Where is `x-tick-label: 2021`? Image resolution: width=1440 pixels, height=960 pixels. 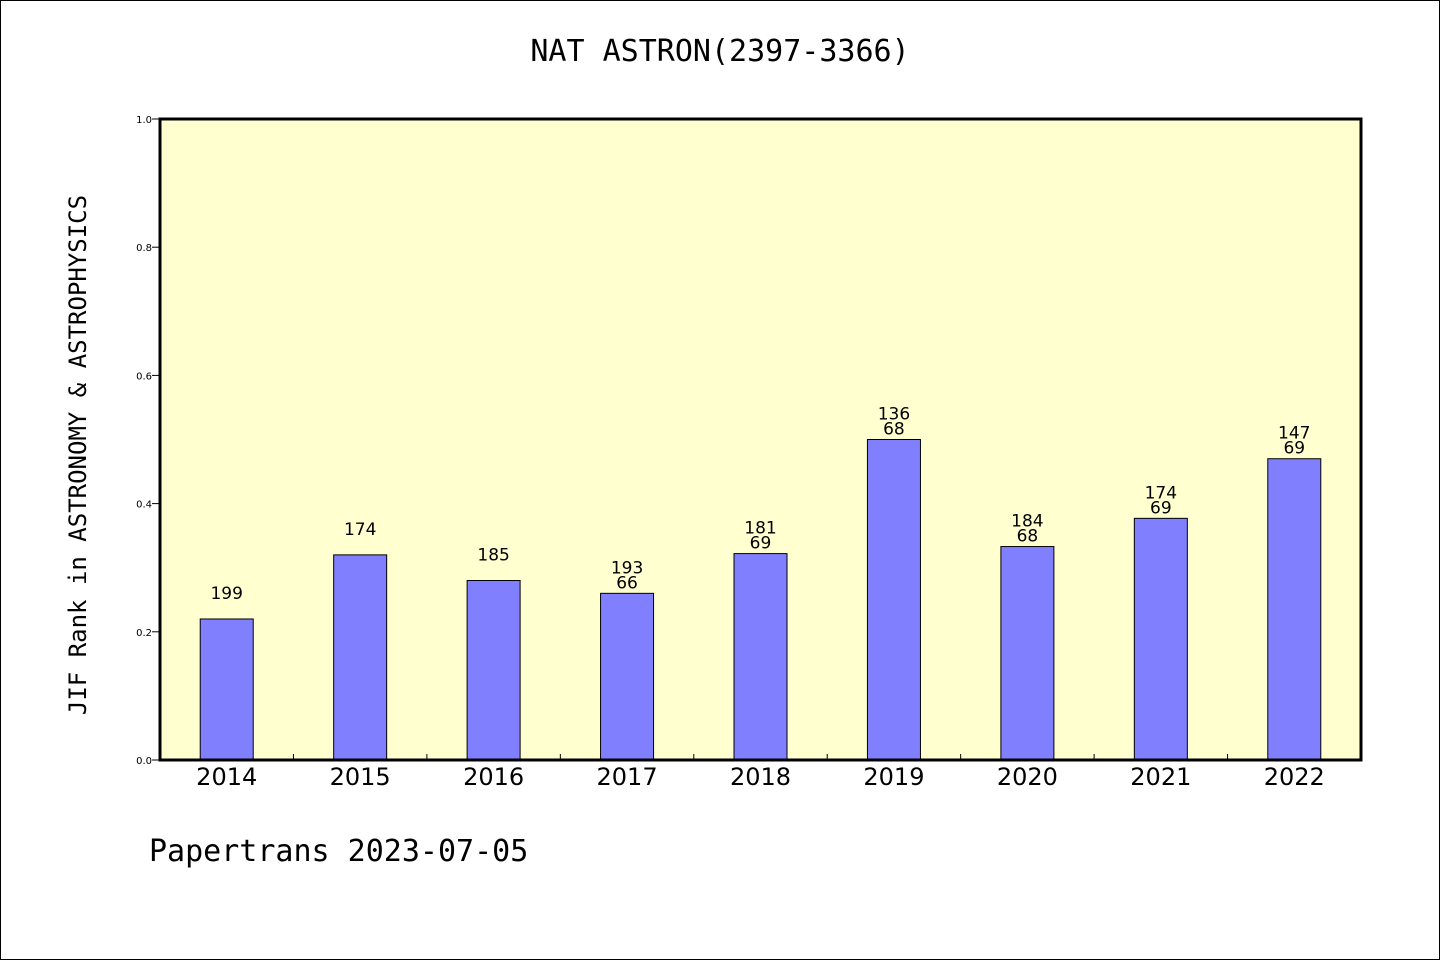 x-tick-label: 2021 is located at coordinates (1160, 777).